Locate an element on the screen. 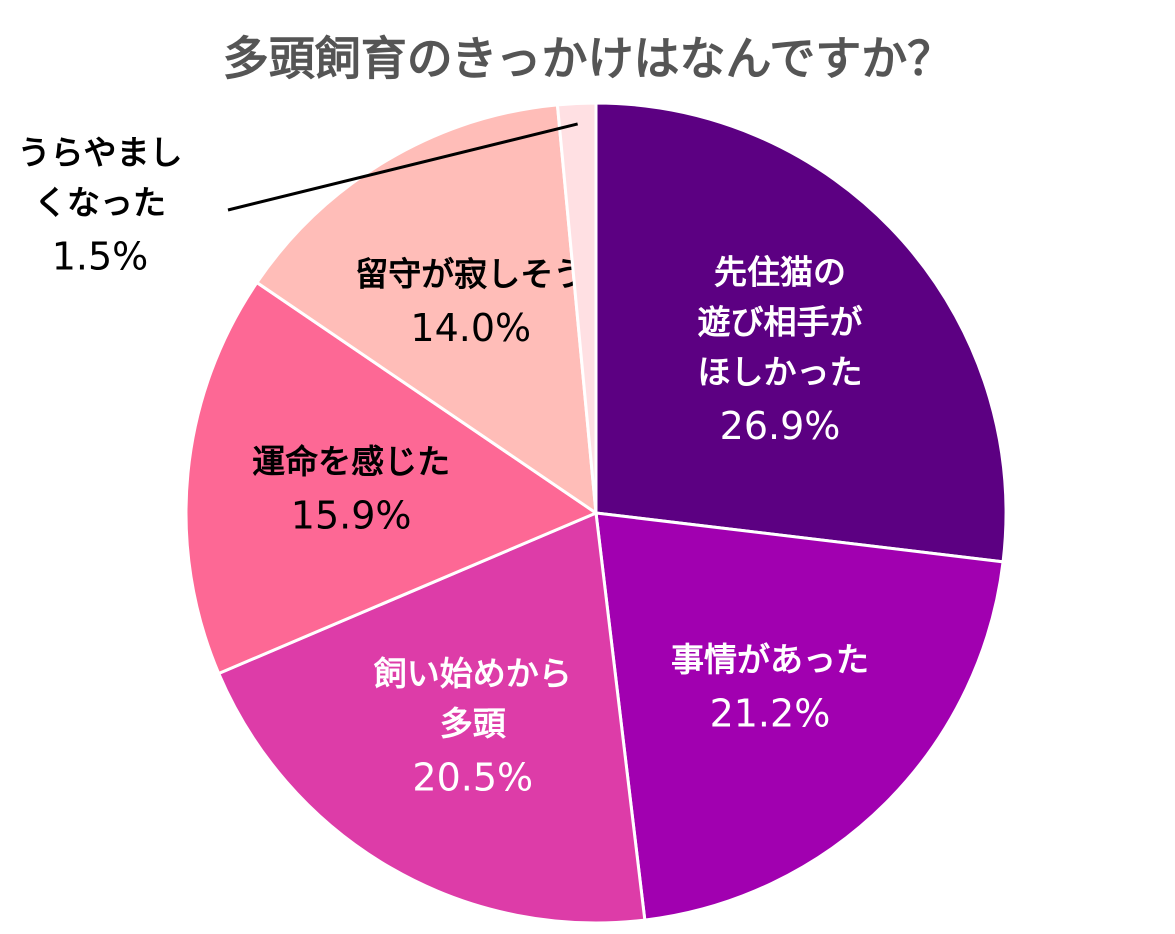 The height and width of the screenshot is (934, 1175). value-label: 15.9% is located at coordinates (351, 516).